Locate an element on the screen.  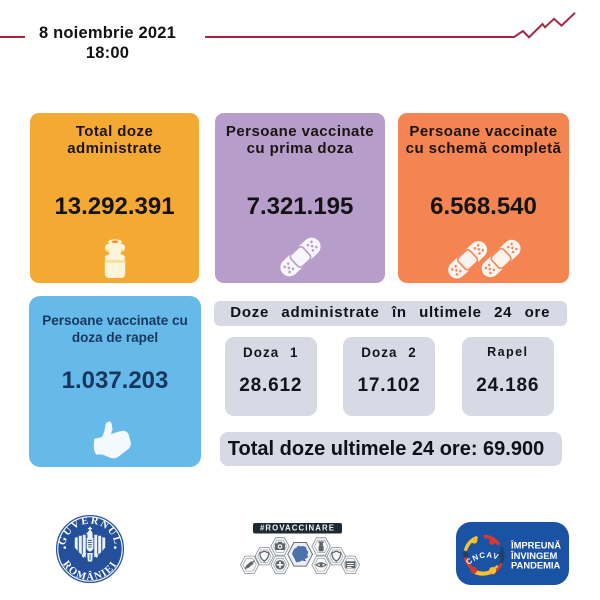
svg-text: ÎNVINGEM is located at coordinates (534, 555).